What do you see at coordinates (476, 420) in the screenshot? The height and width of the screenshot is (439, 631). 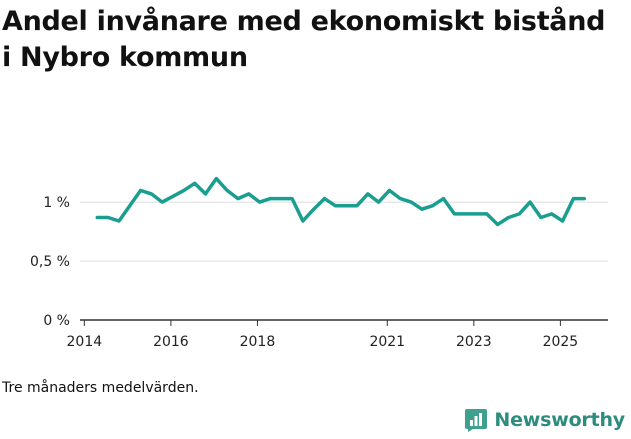 I see `bar-chart-icon` at bounding box center [476, 420].